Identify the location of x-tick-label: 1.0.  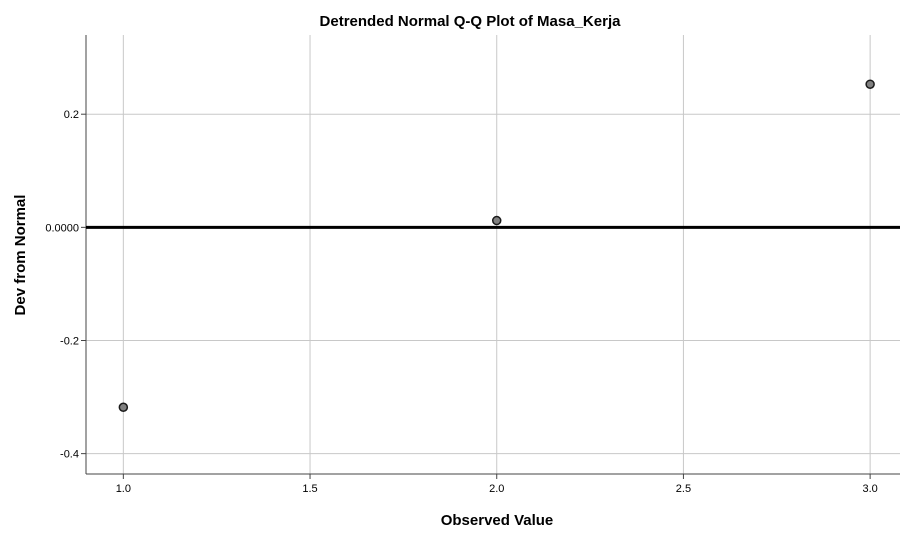
(123, 489).